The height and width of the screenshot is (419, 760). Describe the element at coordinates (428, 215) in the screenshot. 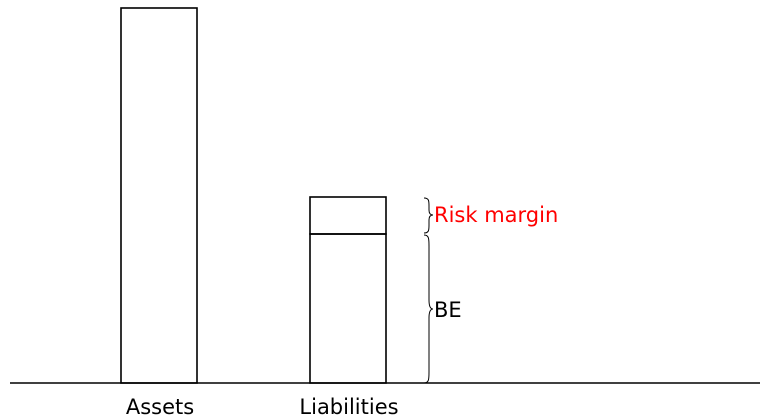

I see `risk-margin-brace` at that location.